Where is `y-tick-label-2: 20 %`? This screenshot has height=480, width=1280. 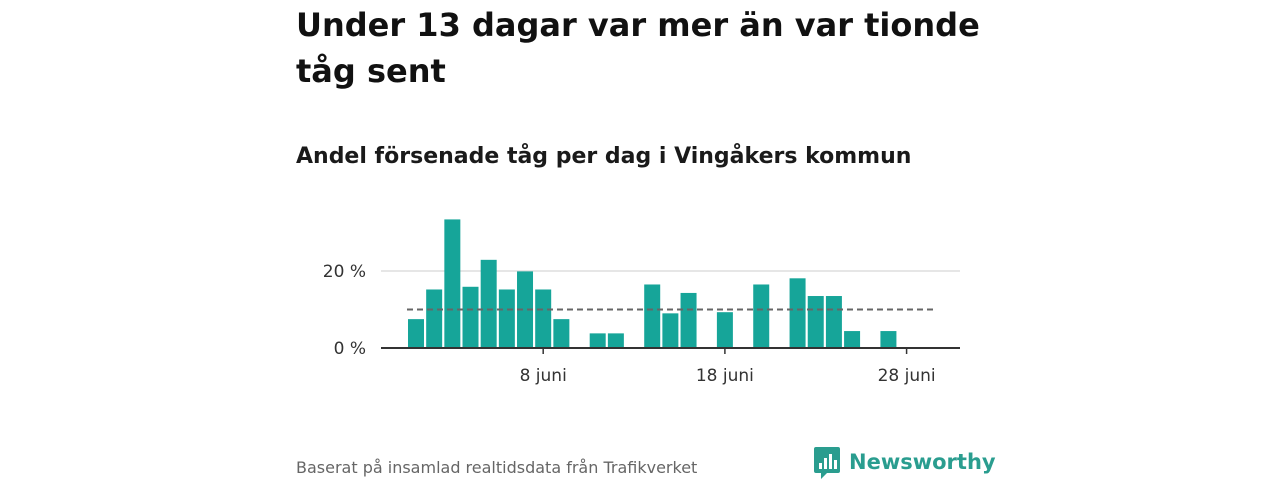 y-tick-label-2: 20 % is located at coordinates (344, 272).